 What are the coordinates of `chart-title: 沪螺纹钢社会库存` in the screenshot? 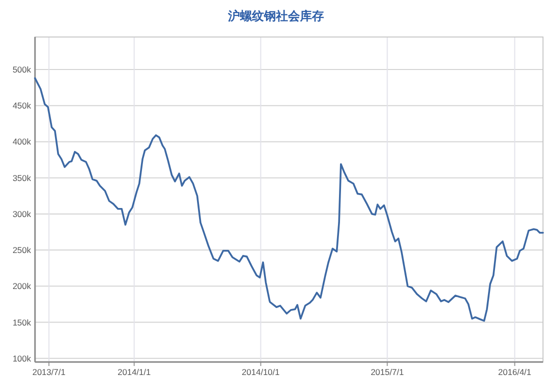 It's located at (275, 16).